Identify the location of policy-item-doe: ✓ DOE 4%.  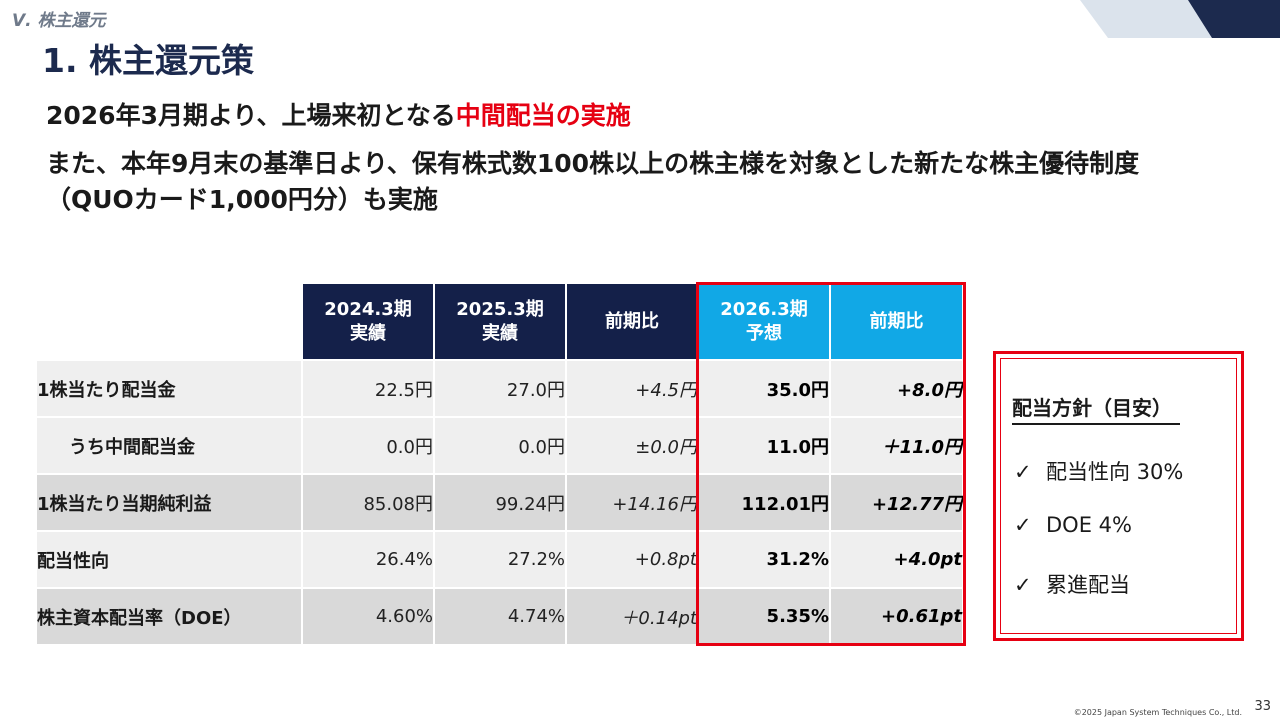
(1073, 525).